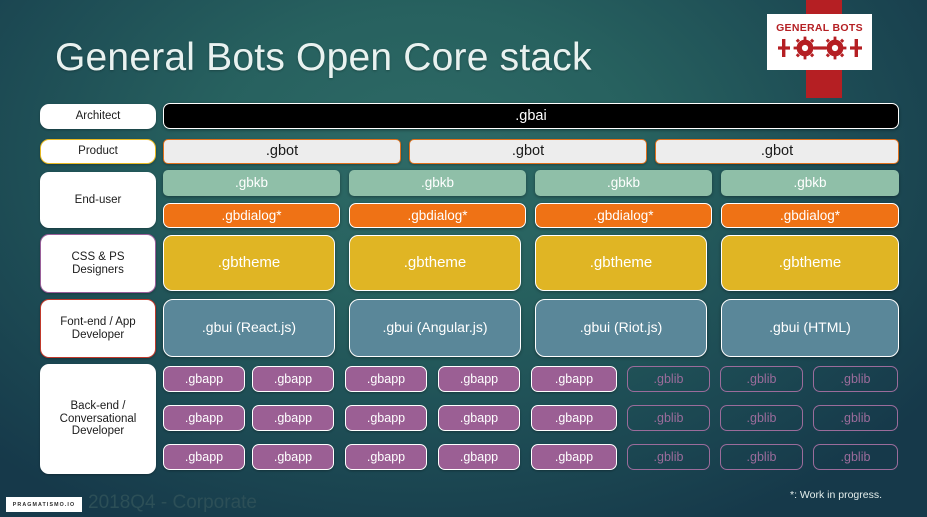 This screenshot has height=517, width=927. I want to click on sidebar-item-designers: CSS & PS Designers, so click(98, 263).